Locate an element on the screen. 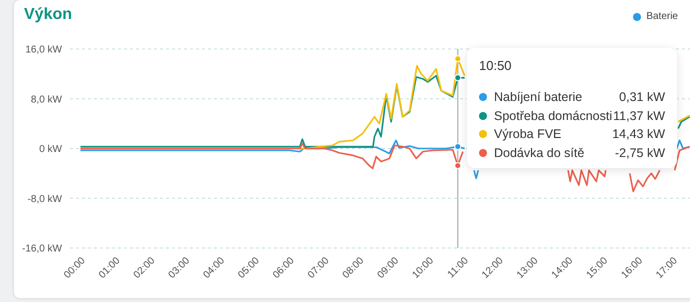  y-tick-label: -16,0 kW is located at coordinates (42, 249).